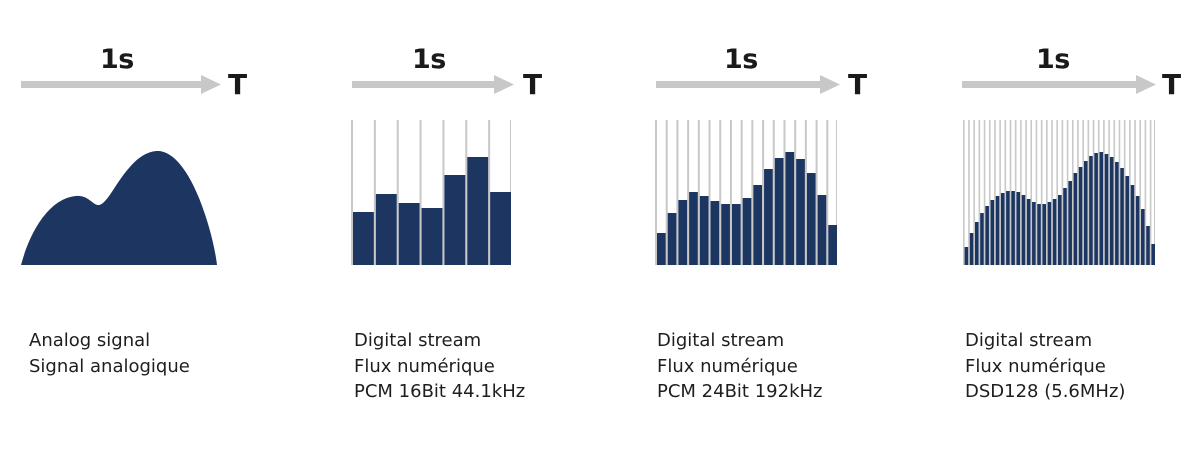 The height and width of the screenshot is (450, 1200). I want to click on caption-line-fr: Signal analogique, so click(109, 366).